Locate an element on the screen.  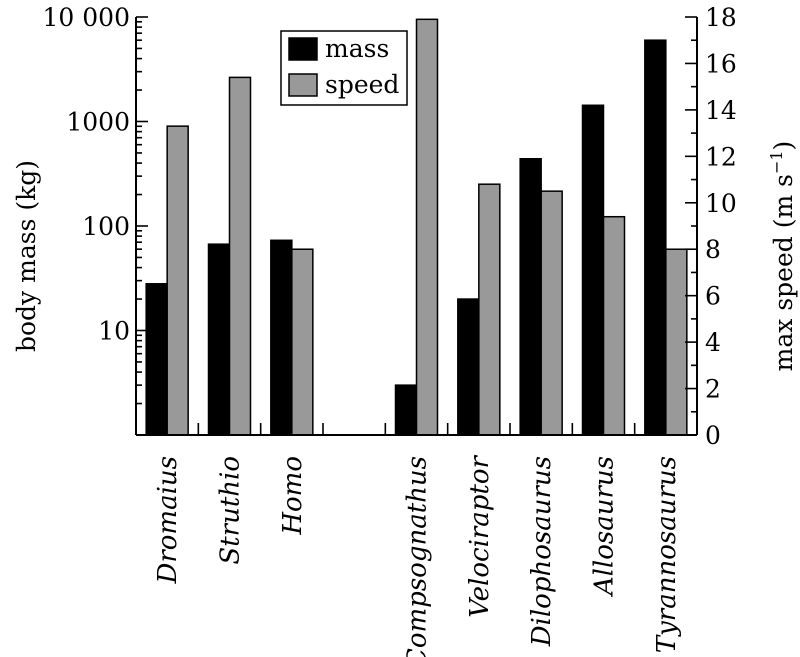
left-tick-label: 1000 is located at coordinates (98, 122).